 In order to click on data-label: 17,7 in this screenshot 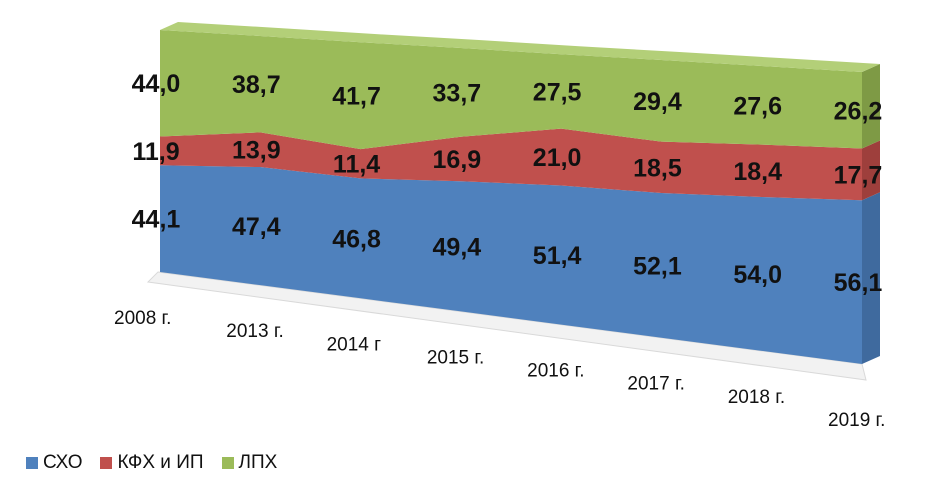, I will do `click(858, 175)`.